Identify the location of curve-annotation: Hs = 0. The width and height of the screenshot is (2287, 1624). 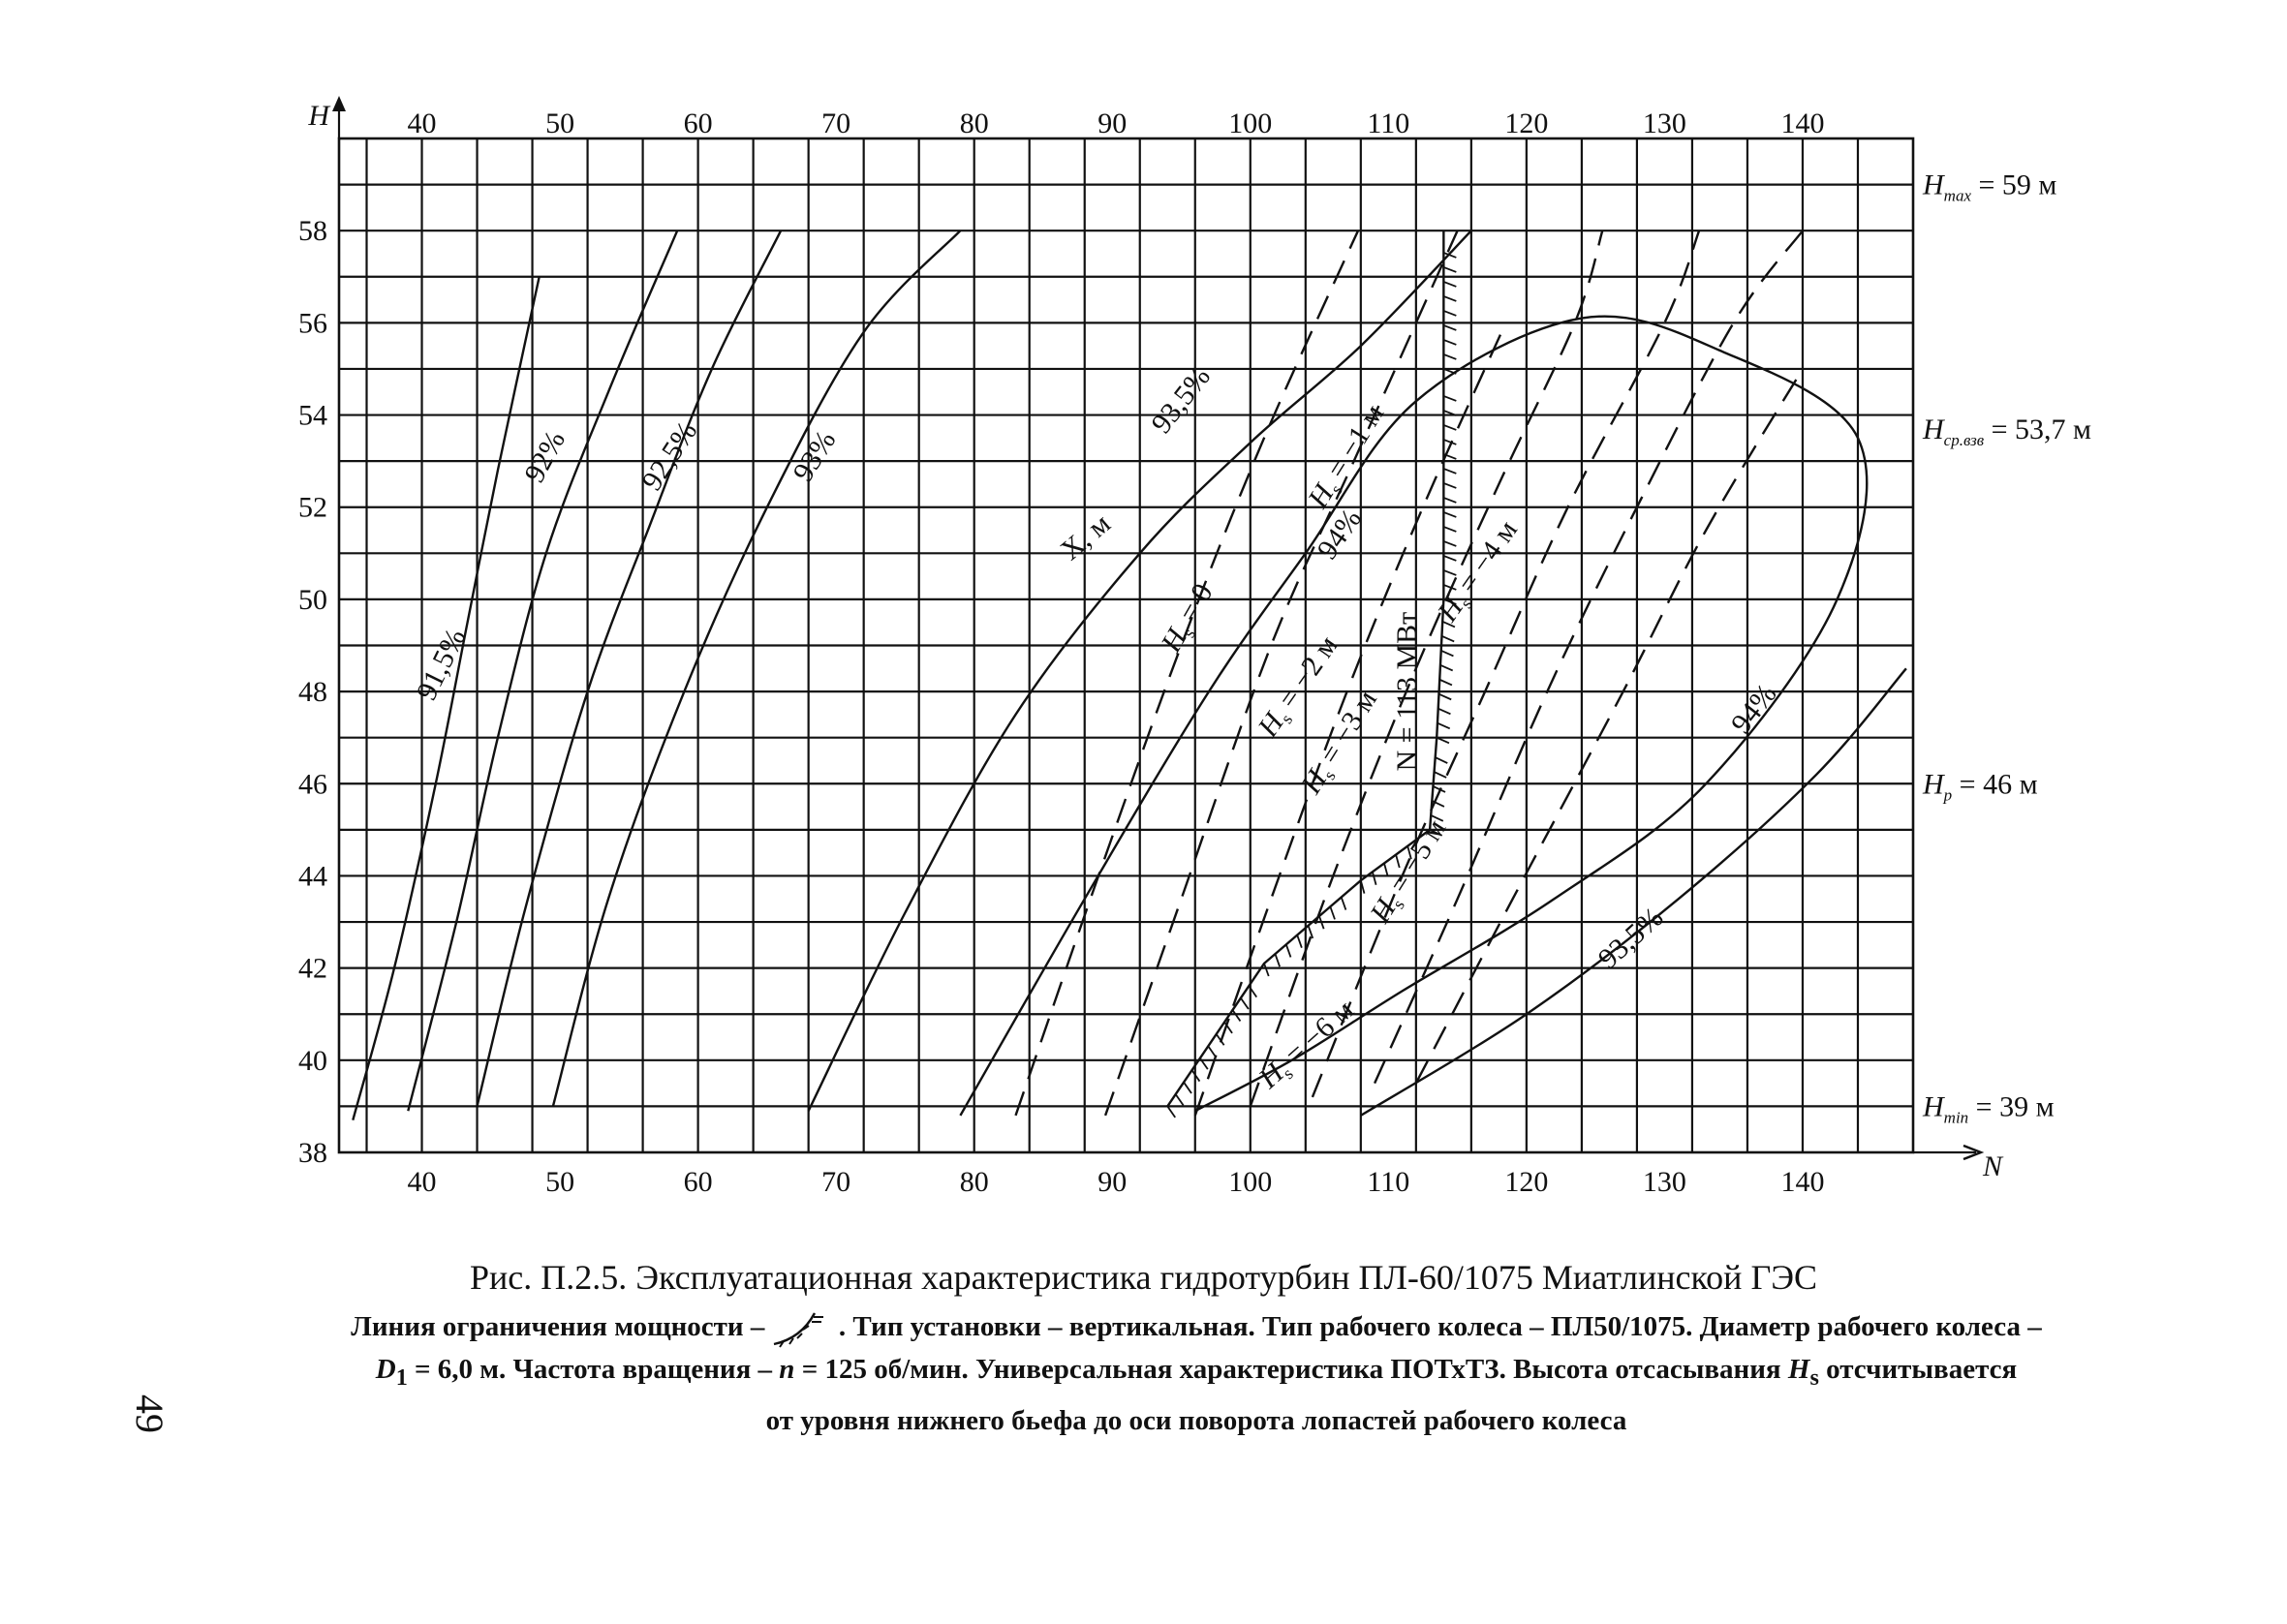
(1188, 618).